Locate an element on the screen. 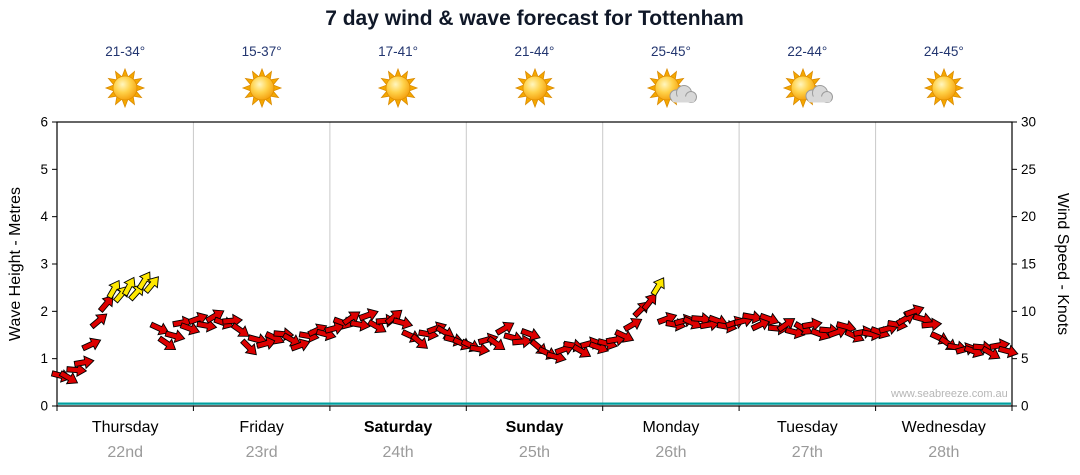 The image size is (1080, 475). day-name: Friday is located at coordinates (261, 427).